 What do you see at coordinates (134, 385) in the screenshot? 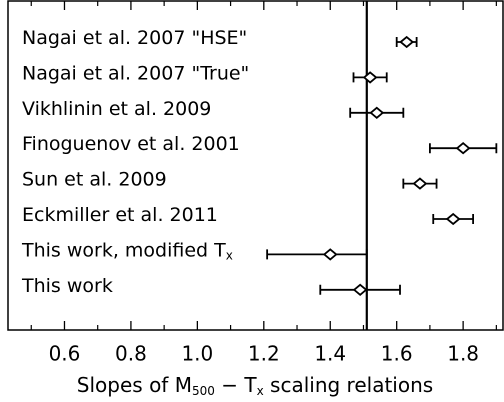
I see `text-part: Slopes of M` at bounding box center [134, 385].